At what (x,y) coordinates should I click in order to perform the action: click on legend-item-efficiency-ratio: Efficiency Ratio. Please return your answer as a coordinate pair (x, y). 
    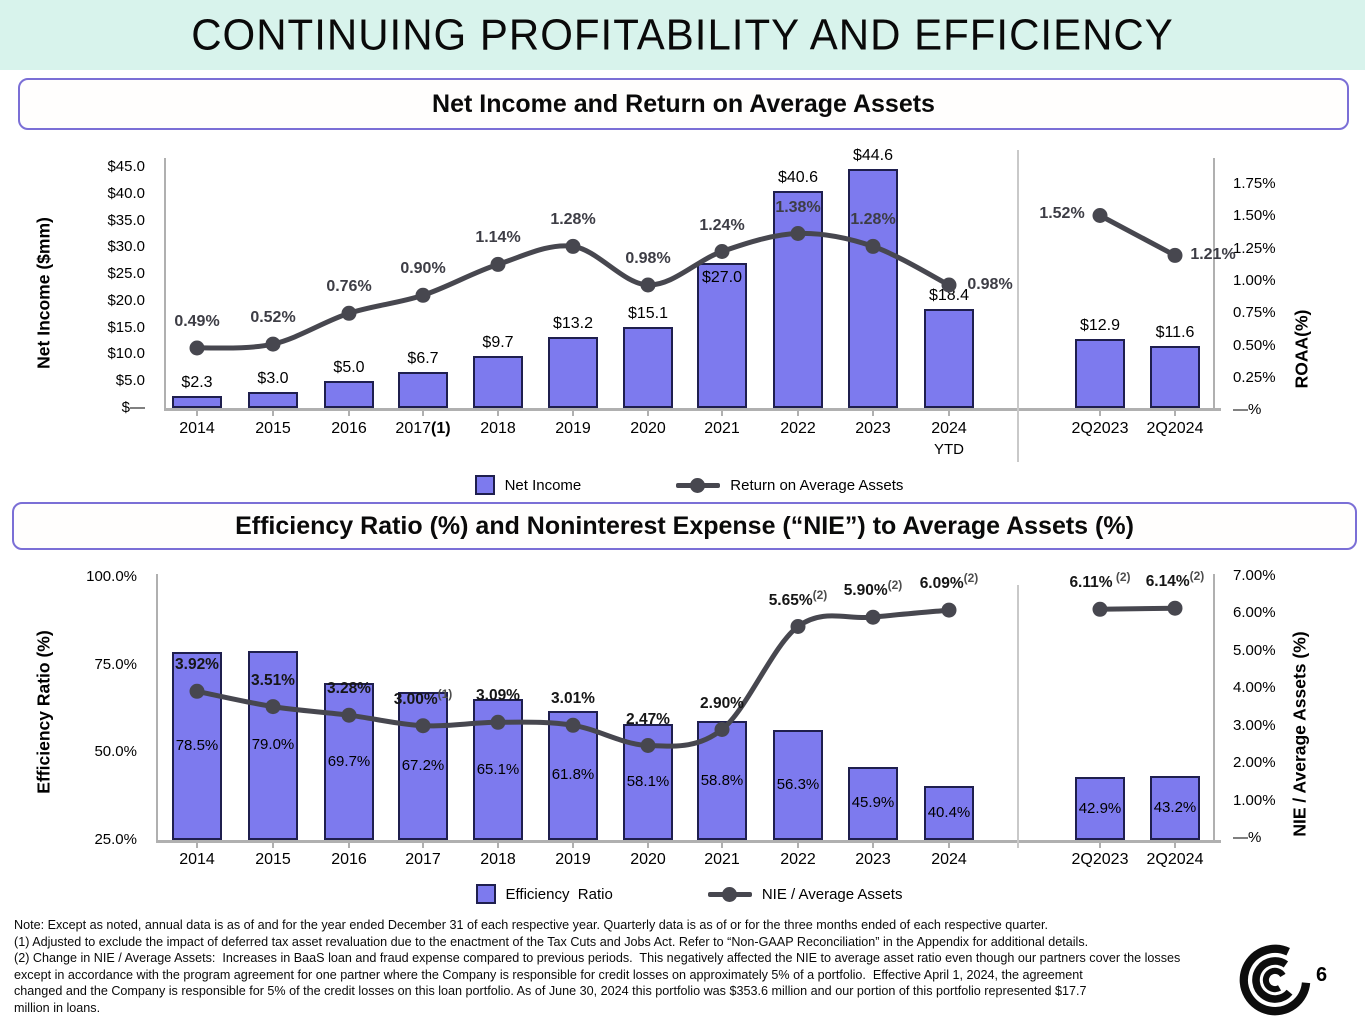
    Looking at the image, I should click on (544, 894).